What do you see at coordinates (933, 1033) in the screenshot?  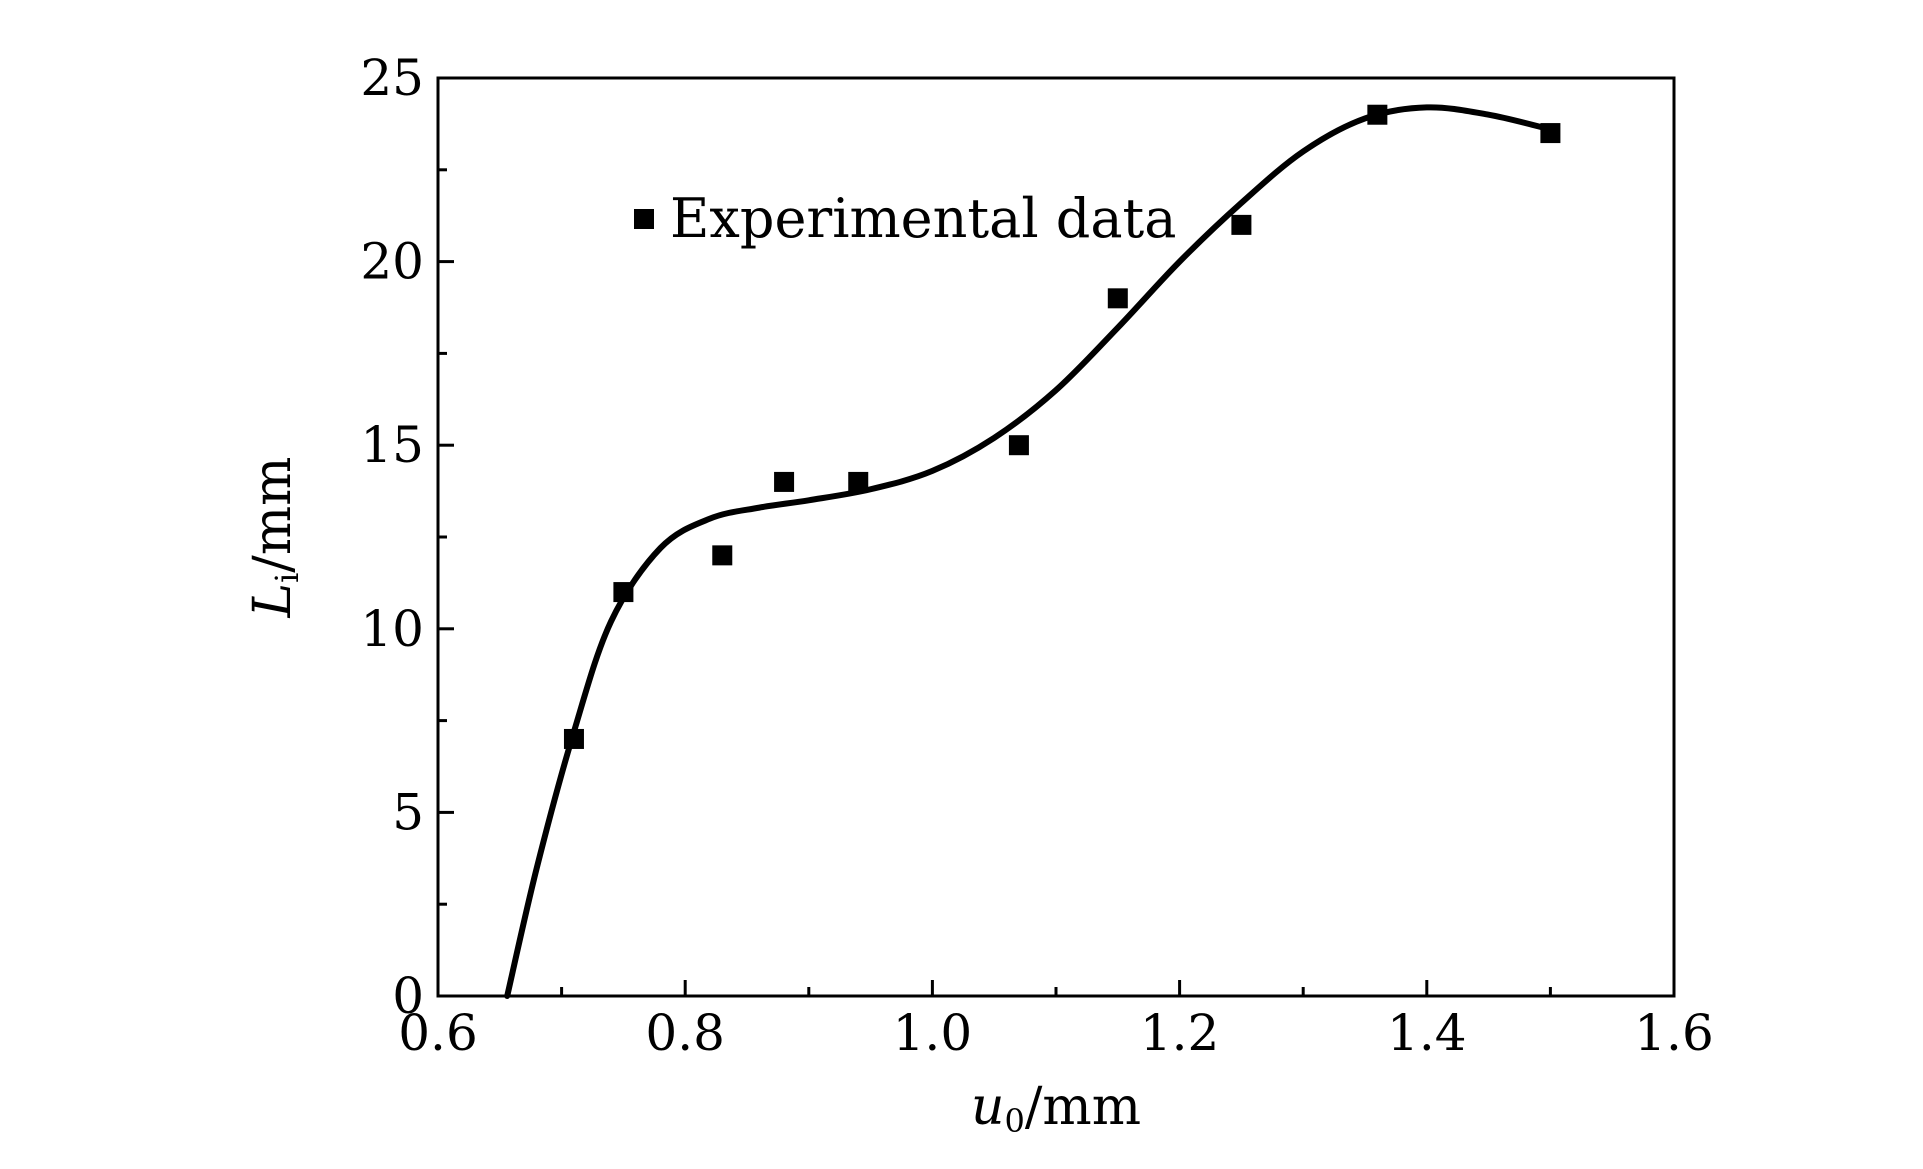 I see `x-tick-label: 1.0` at bounding box center [933, 1033].